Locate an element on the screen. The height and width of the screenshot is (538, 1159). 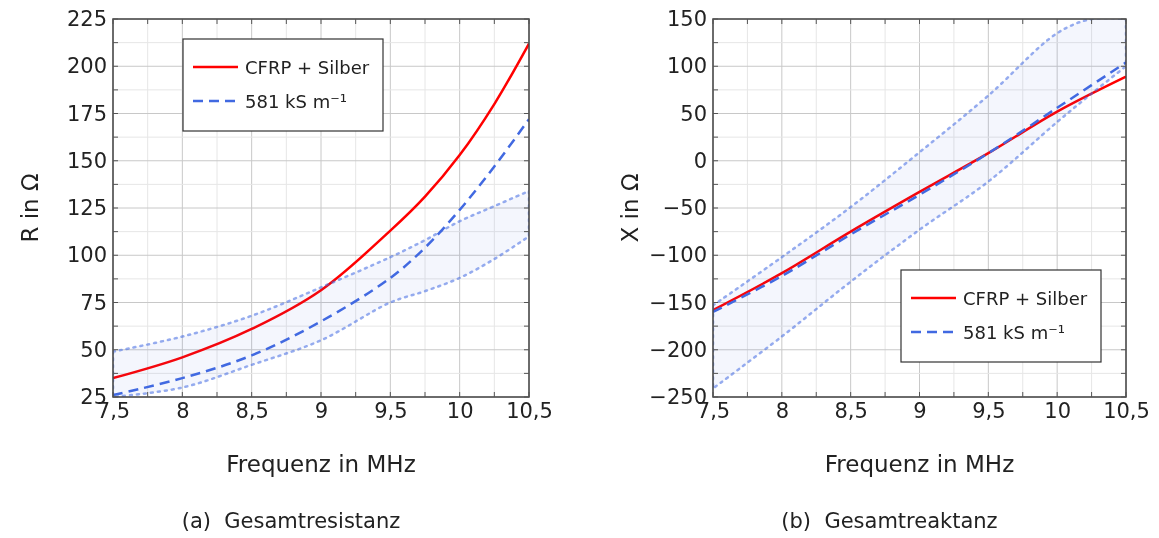
y-axis-title: X in Ω is located at coordinates (630, 208).